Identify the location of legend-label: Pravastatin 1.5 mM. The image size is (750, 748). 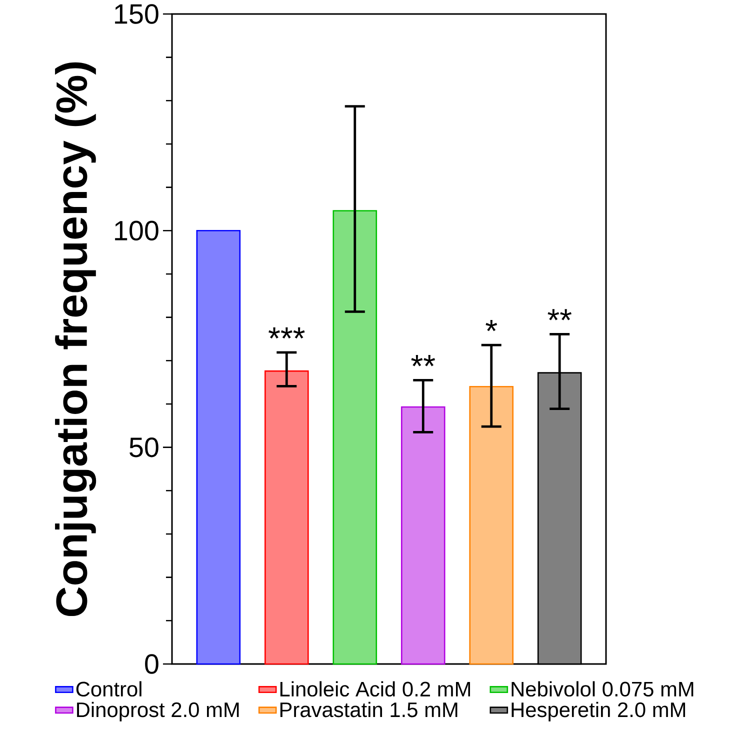
(369, 710).